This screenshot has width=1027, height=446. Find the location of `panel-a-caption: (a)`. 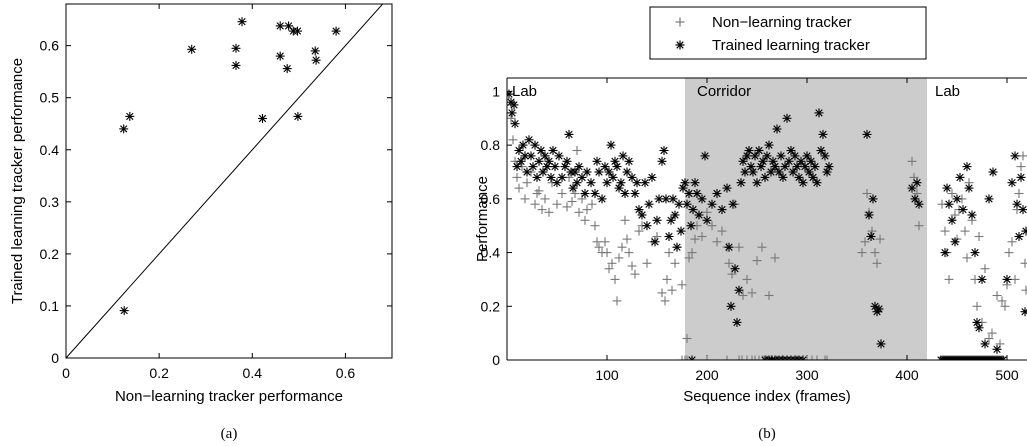

panel-a-caption: (a) is located at coordinates (229, 434).